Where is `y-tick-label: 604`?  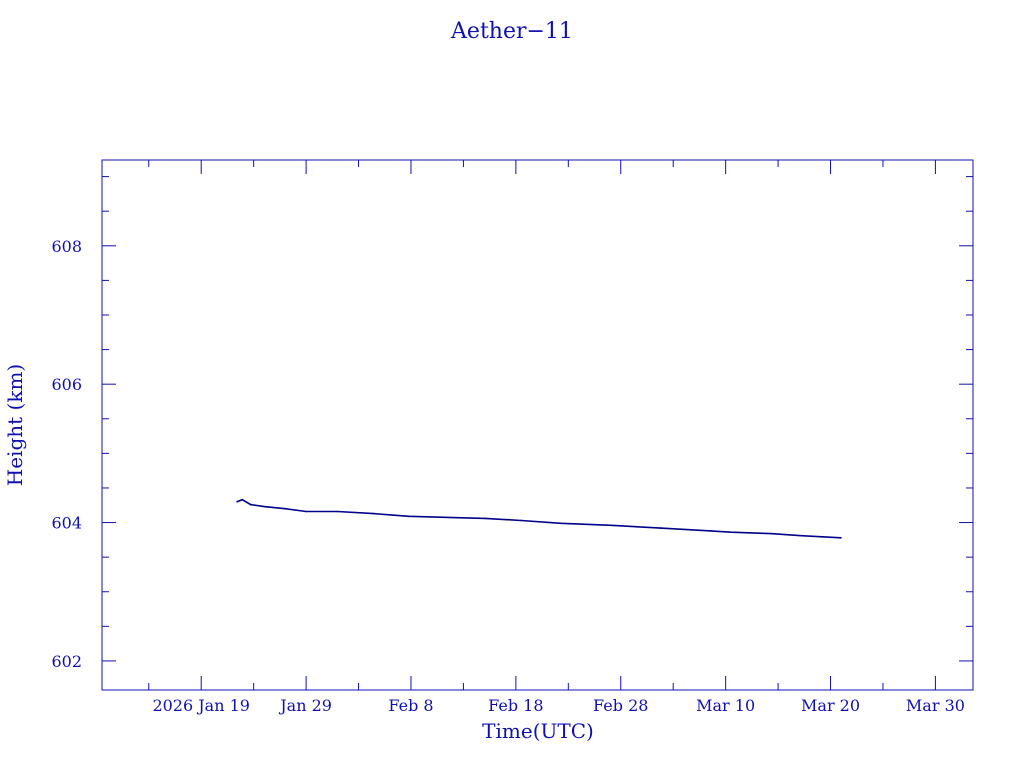
y-tick-label: 604 is located at coordinates (66, 523).